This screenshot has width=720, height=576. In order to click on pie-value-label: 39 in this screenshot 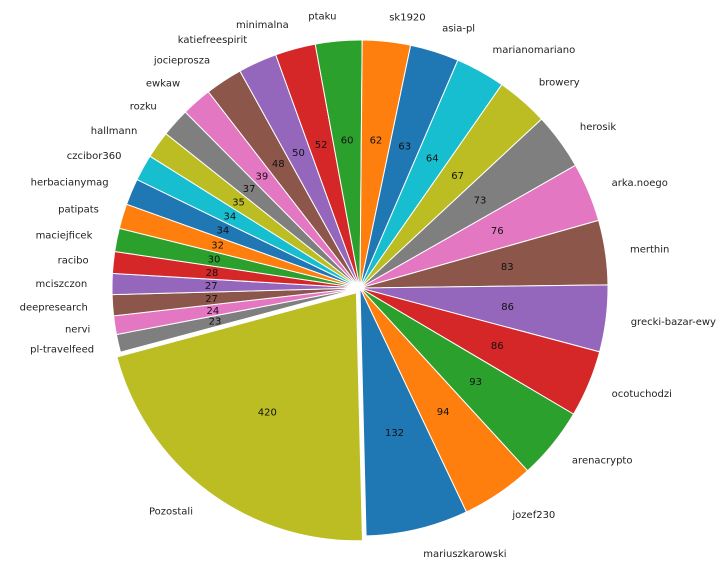, I will do `click(262, 177)`.